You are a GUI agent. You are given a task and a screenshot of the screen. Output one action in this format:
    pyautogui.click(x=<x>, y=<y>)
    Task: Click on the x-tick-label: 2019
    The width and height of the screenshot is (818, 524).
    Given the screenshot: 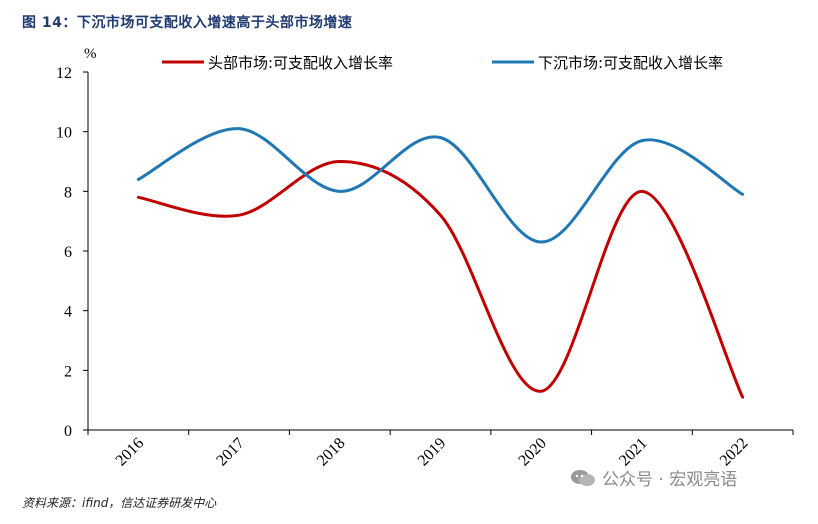 What is the action you would take?
    pyautogui.click(x=432, y=452)
    